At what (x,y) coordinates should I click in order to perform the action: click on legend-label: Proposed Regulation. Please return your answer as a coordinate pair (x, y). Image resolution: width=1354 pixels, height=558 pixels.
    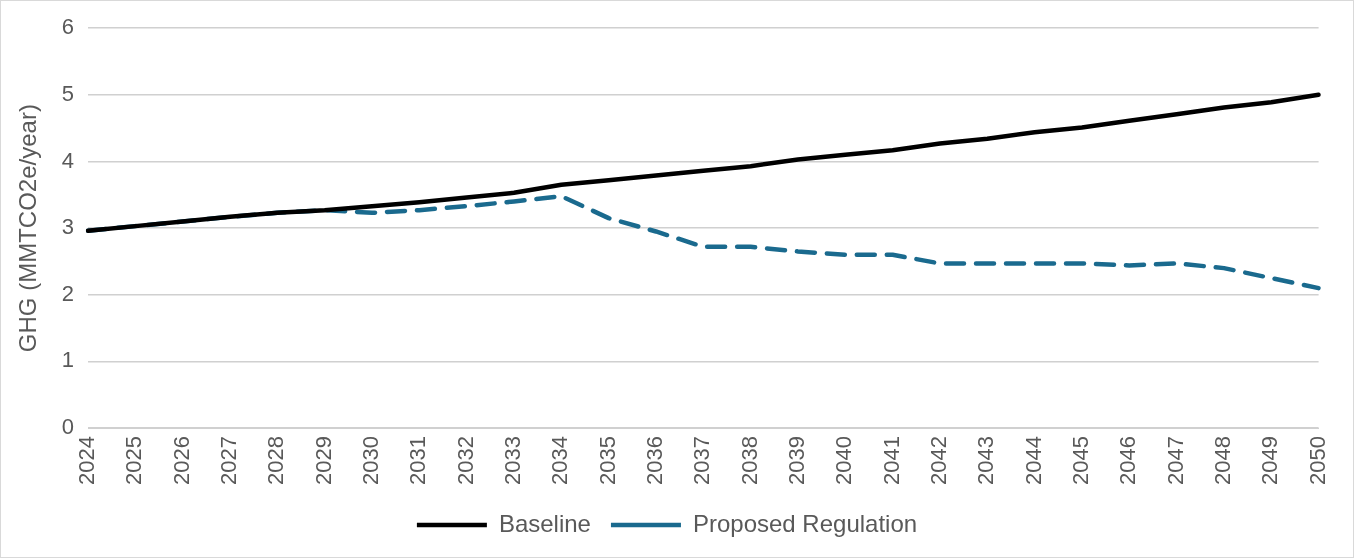
    Looking at the image, I should click on (805, 523).